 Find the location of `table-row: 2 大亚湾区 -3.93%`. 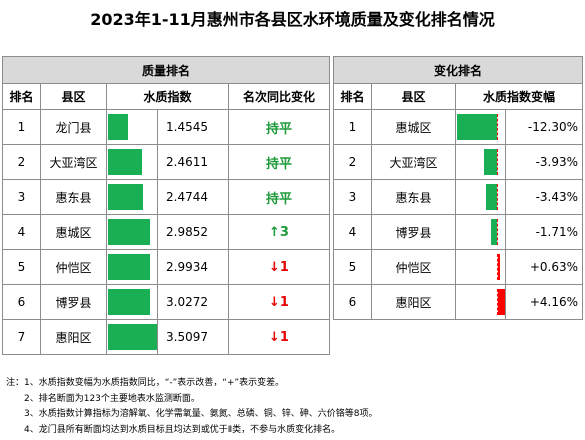

table-row: 2 大亚湾区 -3.93% is located at coordinates (458, 162).